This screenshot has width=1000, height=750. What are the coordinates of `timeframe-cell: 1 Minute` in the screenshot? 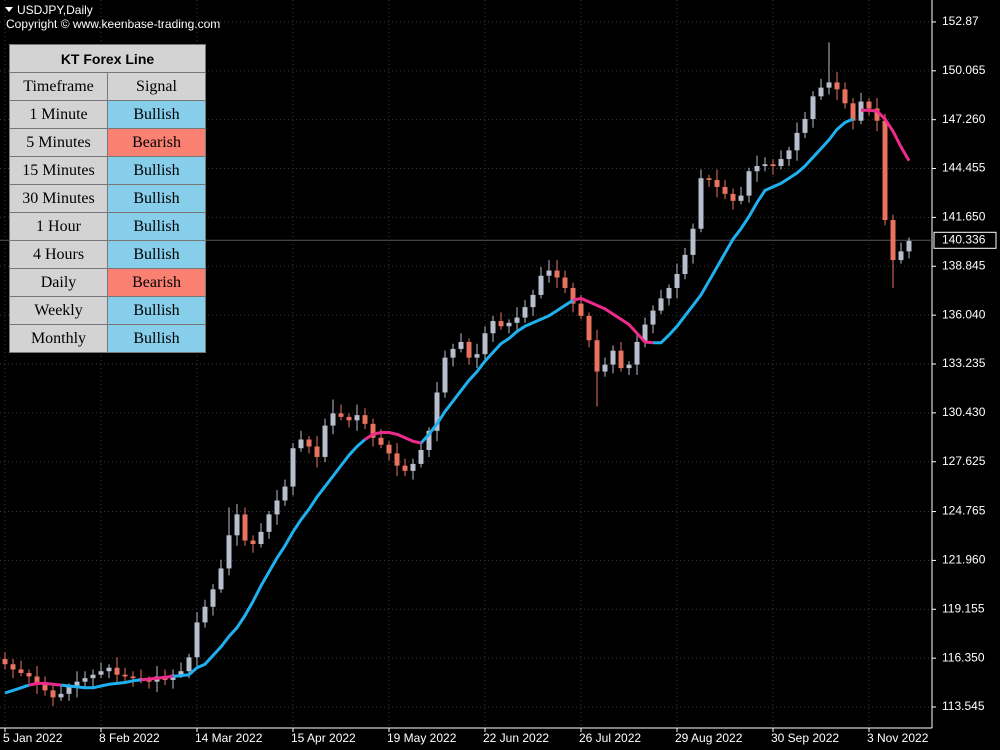 It's located at (58, 114).